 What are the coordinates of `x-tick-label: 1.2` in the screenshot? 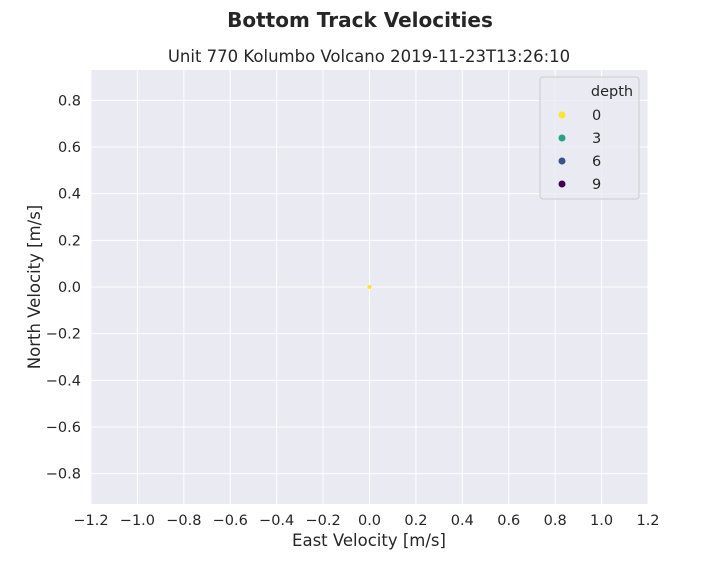 It's located at (647, 521).